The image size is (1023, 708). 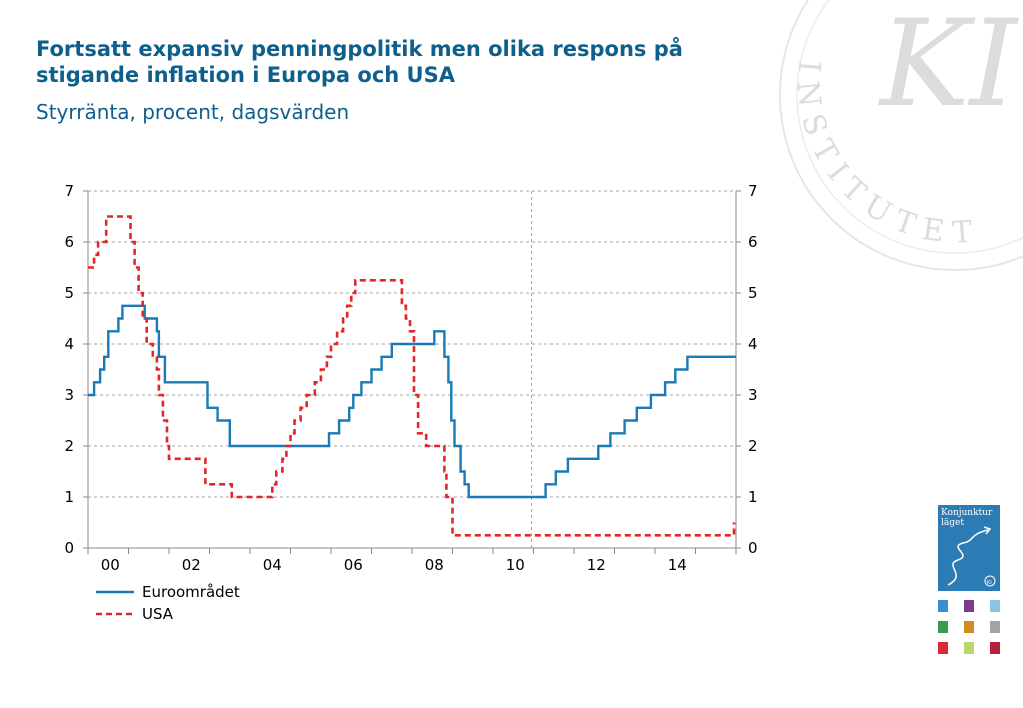 I want to click on y-tick-label-right: 0, so click(x=753, y=548).